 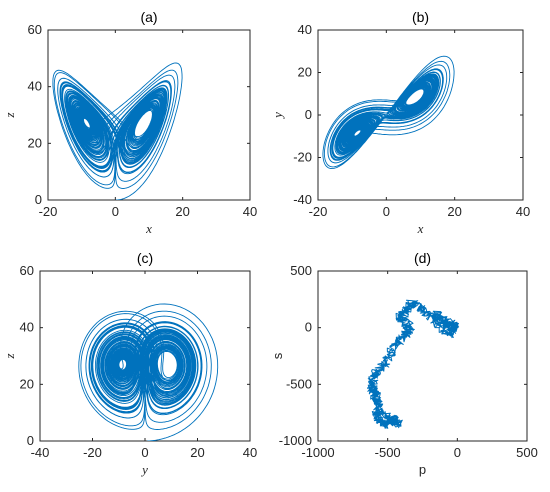 What do you see at coordinates (277, 355) in the screenshot?
I see `y-axis-label: s` at bounding box center [277, 355].